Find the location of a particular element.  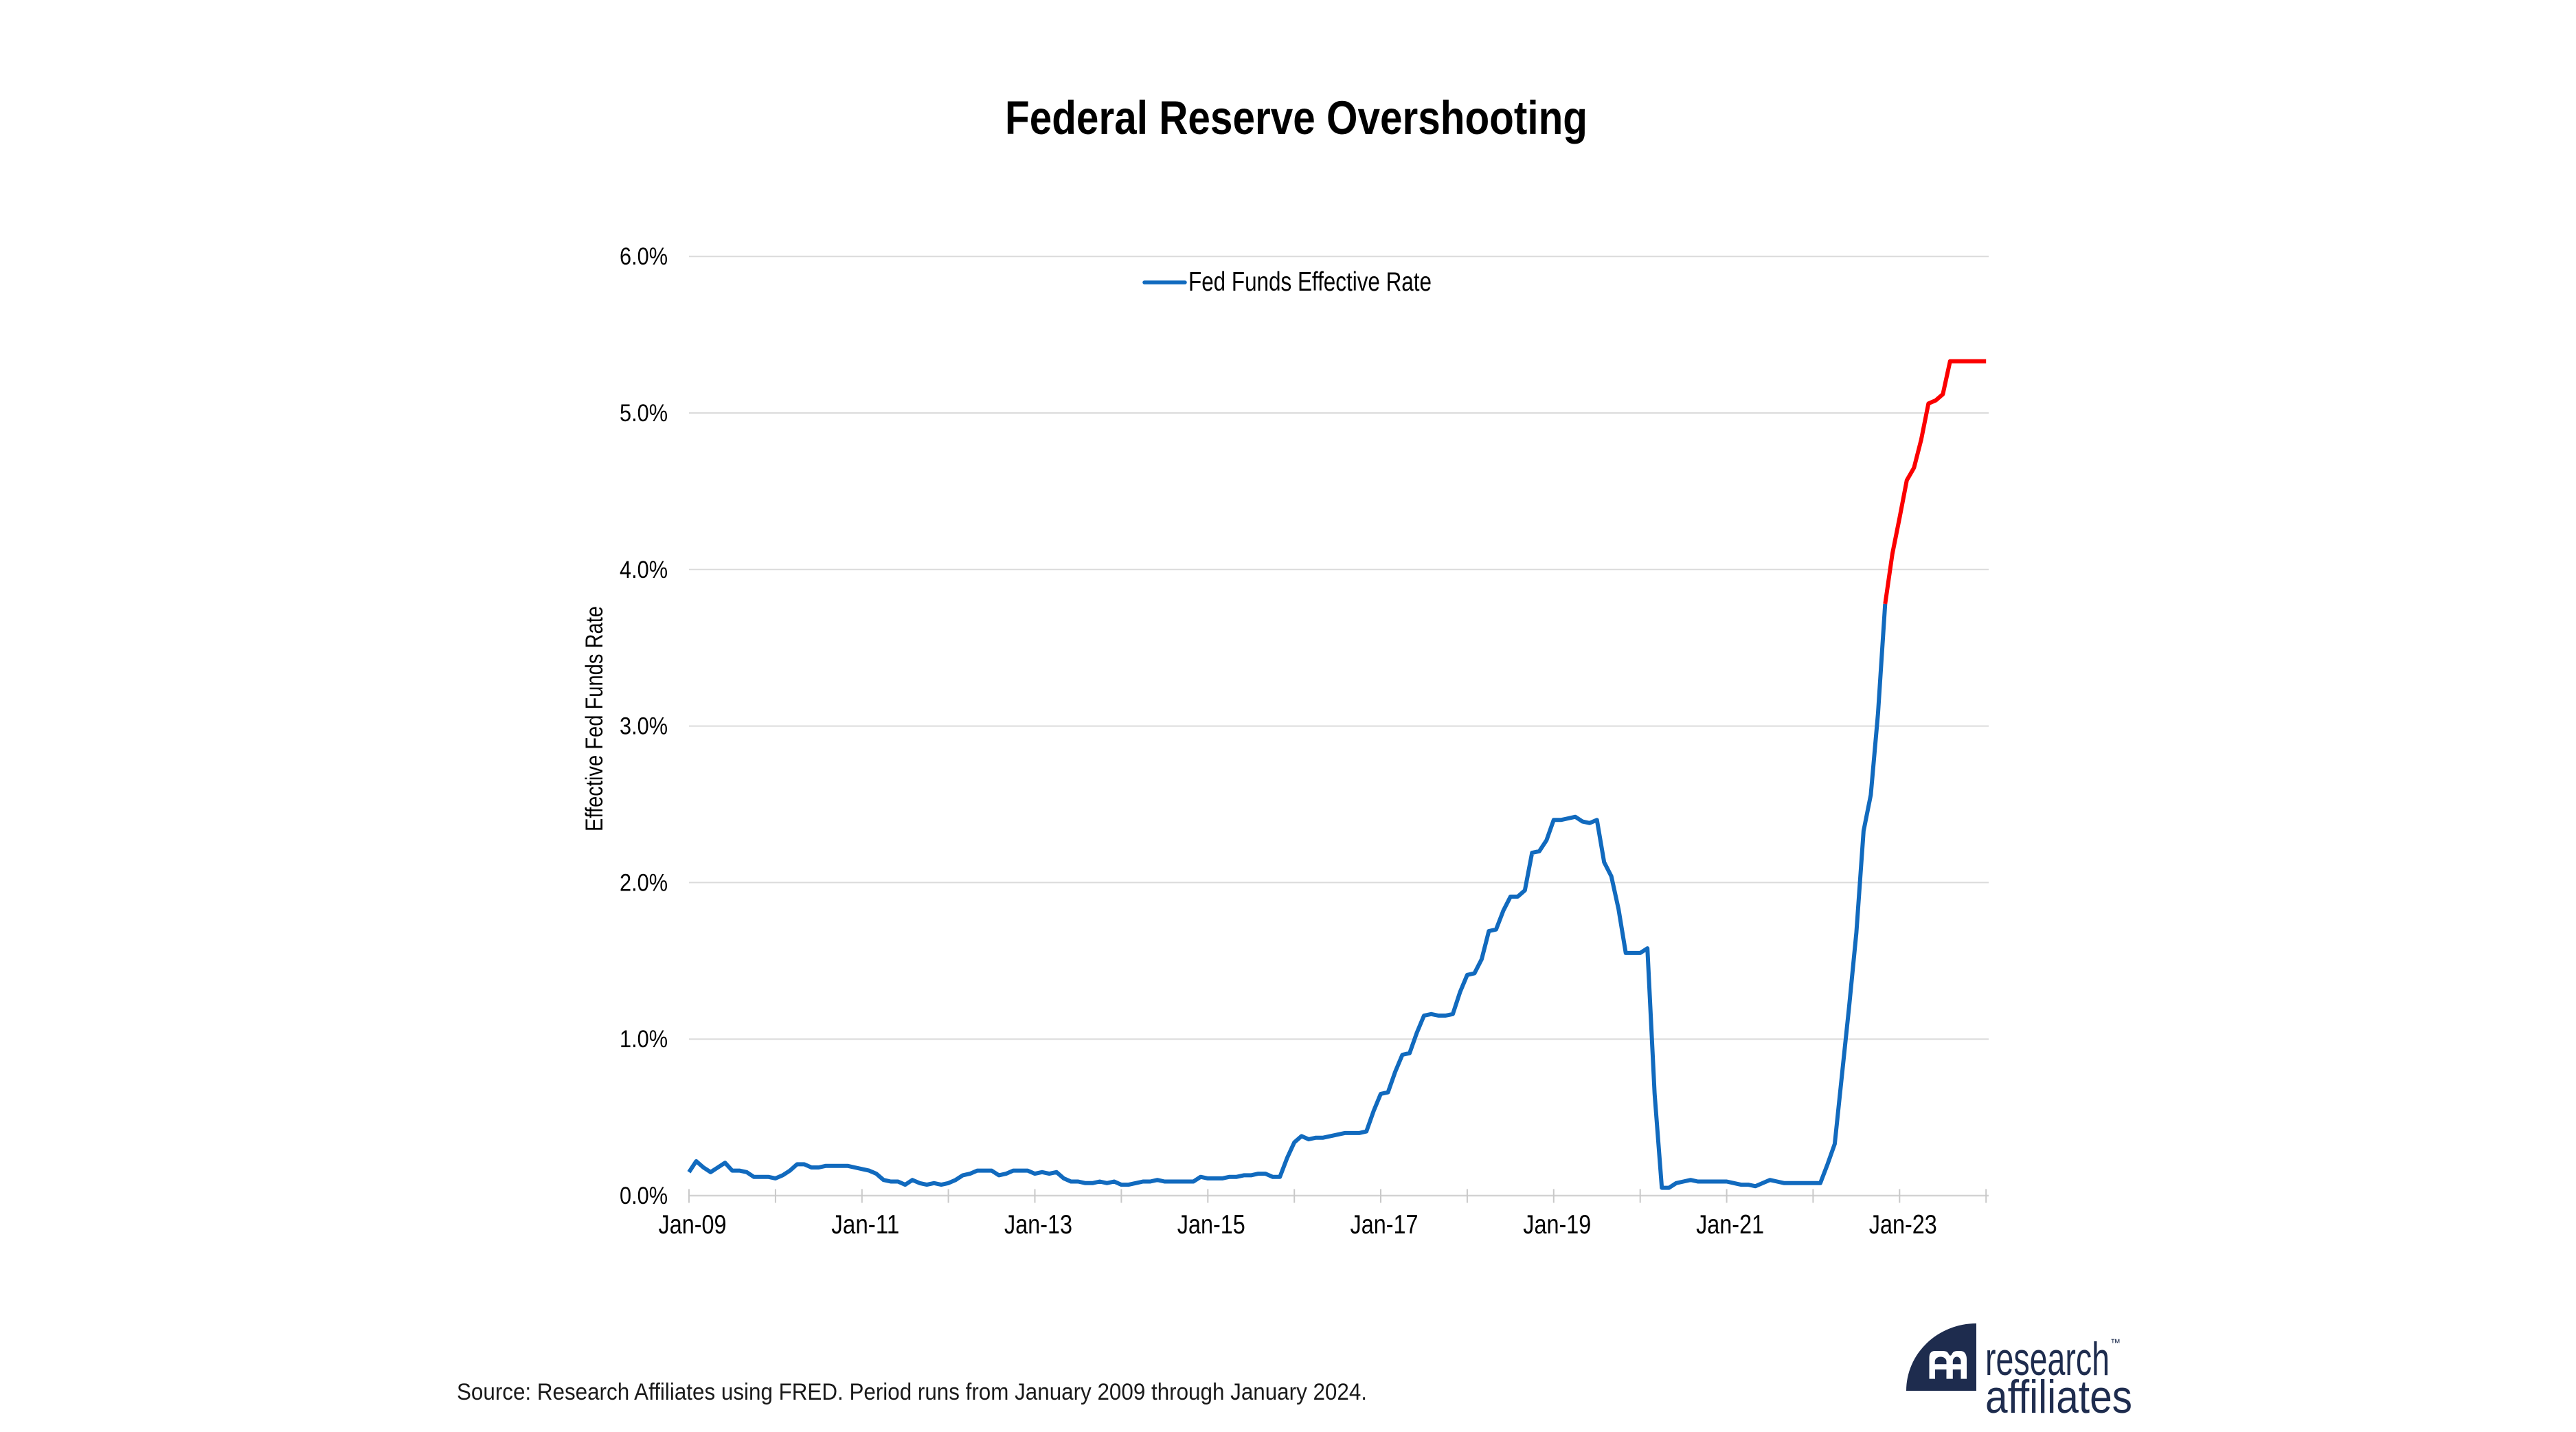

svg-text: Jan-15 is located at coordinates (1211, 1225).